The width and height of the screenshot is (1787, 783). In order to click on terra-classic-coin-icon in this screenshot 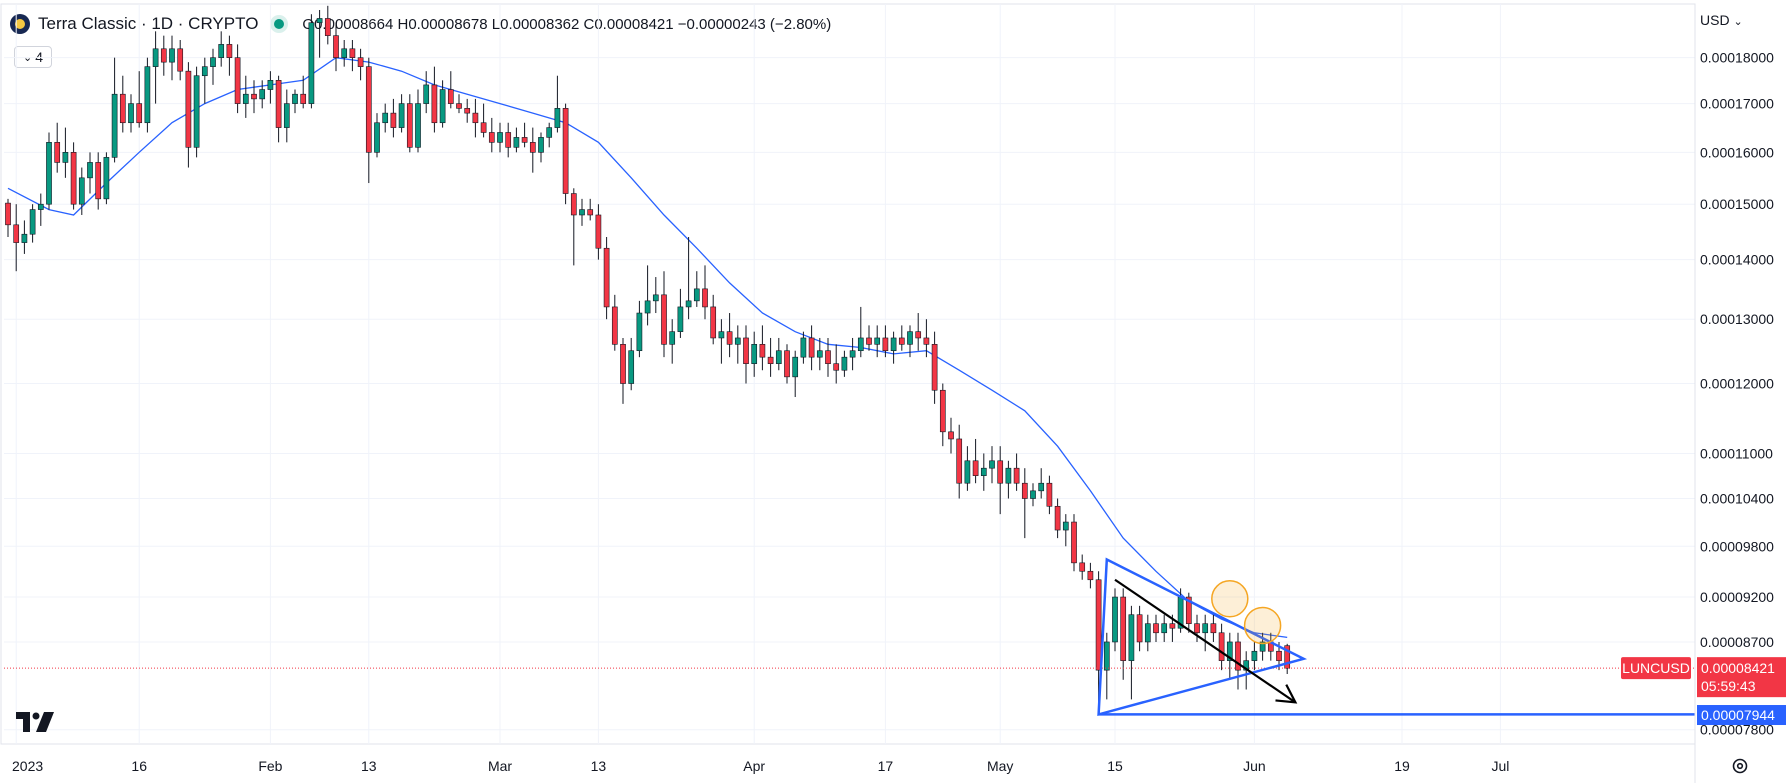, I will do `click(20, 24)`.